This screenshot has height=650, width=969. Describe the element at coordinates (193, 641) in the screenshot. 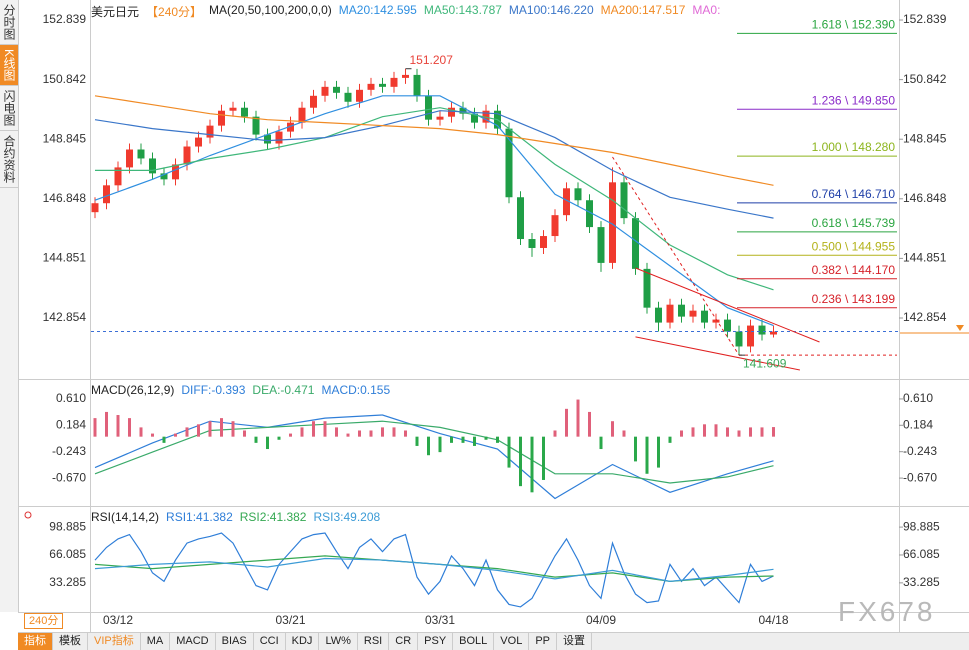

I see `toolbar-item: MACD` at that location.